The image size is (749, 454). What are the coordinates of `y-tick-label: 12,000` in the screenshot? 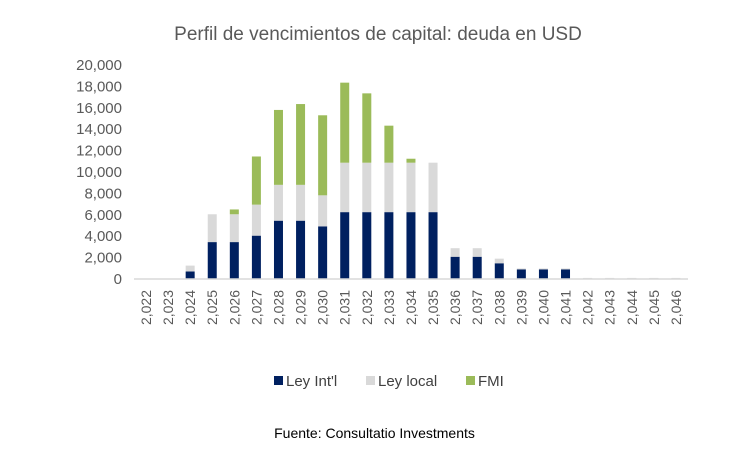 It's located at (99, 151).